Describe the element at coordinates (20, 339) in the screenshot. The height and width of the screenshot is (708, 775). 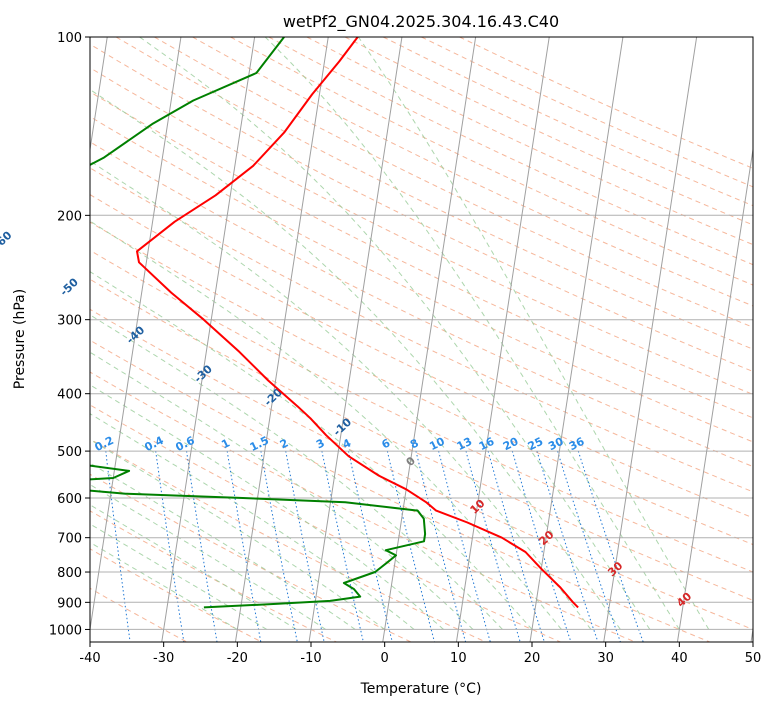
I see `y-axis-label: Pressure (hPa)` at that location.